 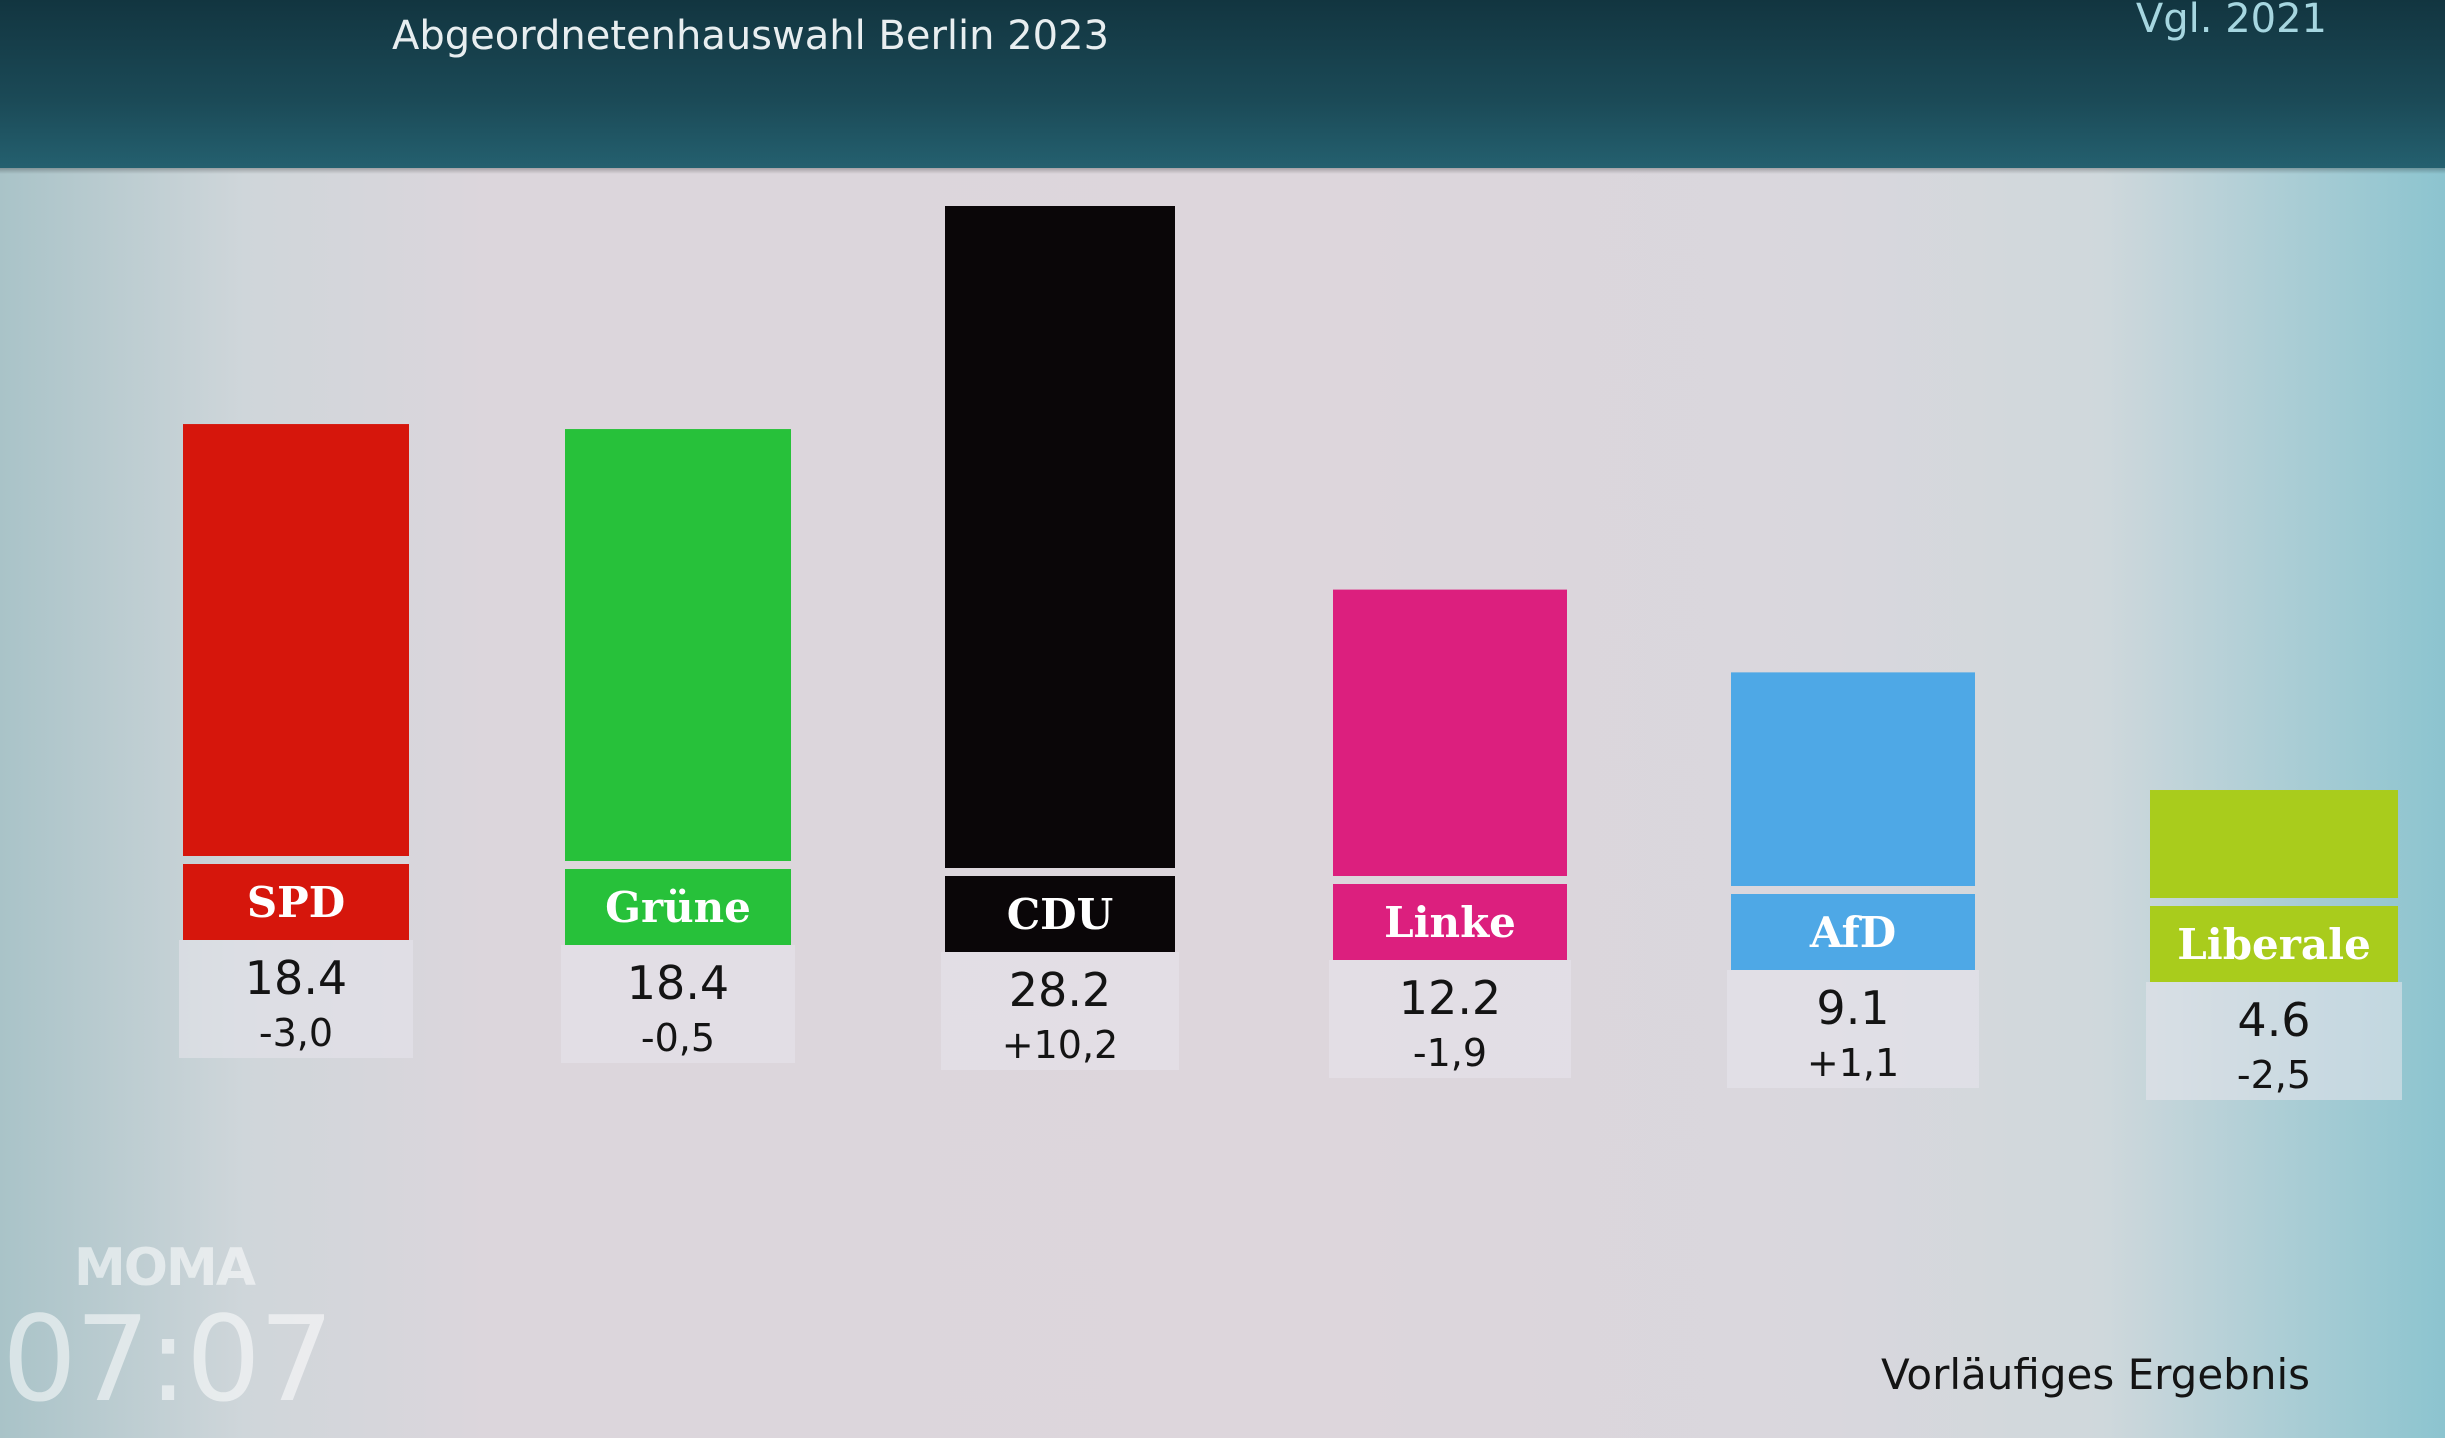 What do you see at coordinates (2273, 1020) in the screenshot?
I see `data-label: 4.6` at bounding box center [2273, 1020].